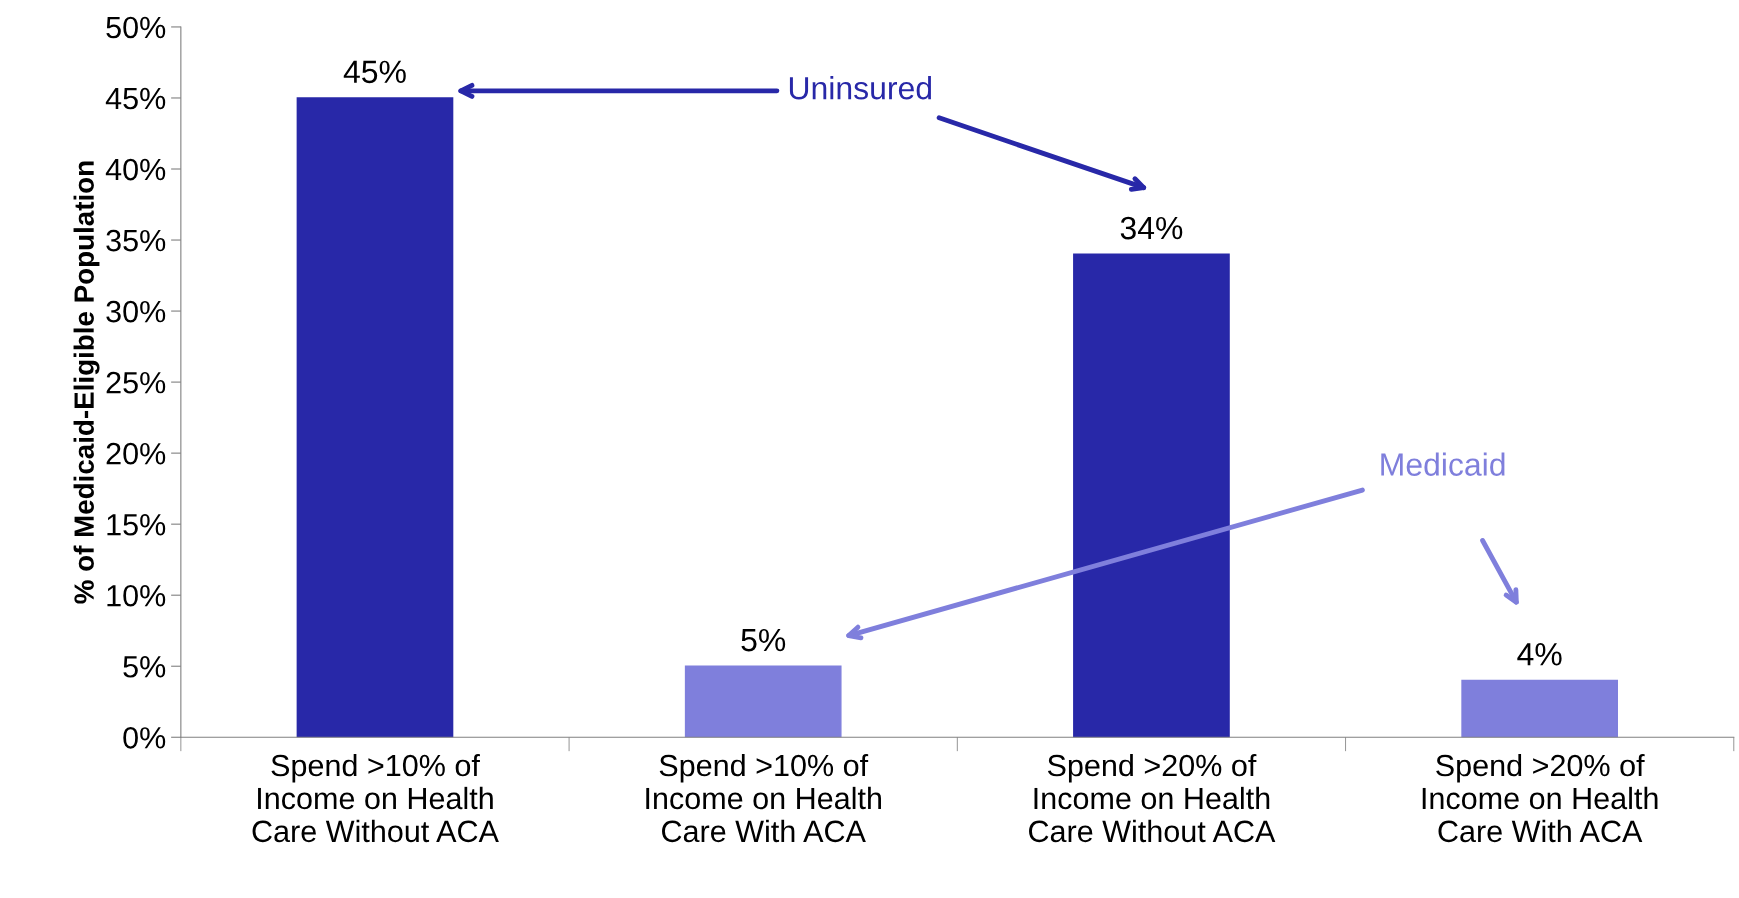 The height and width of the screenshot is (898, 1739). I want to click on y-tick-label: 10%, so click(136, 595).